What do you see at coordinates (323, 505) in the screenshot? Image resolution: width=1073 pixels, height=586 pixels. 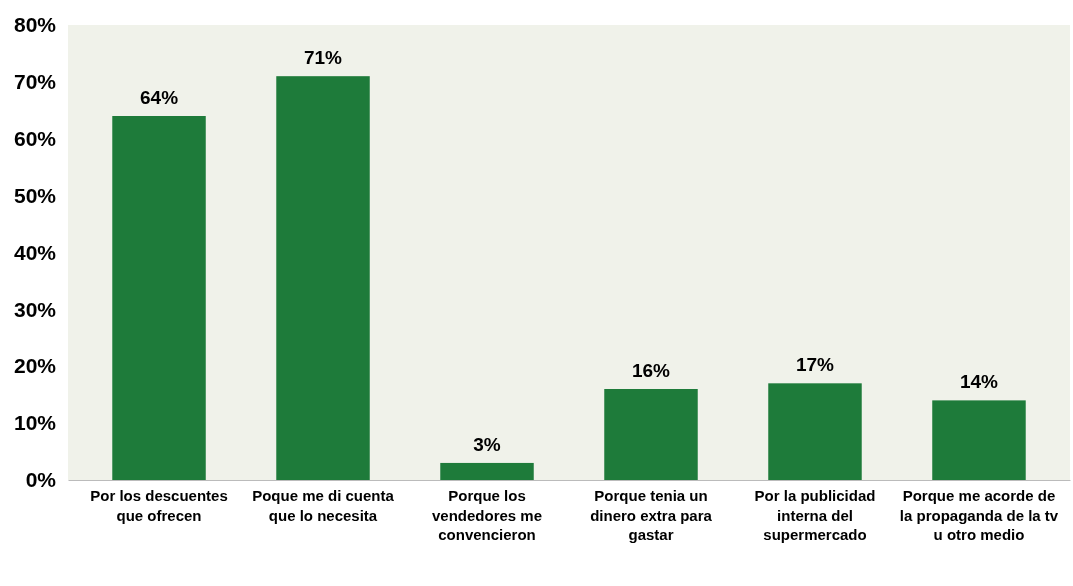 I see `x-tick-label: Poque me di cuenta que lo necesita` at bounding box center [323, 505].